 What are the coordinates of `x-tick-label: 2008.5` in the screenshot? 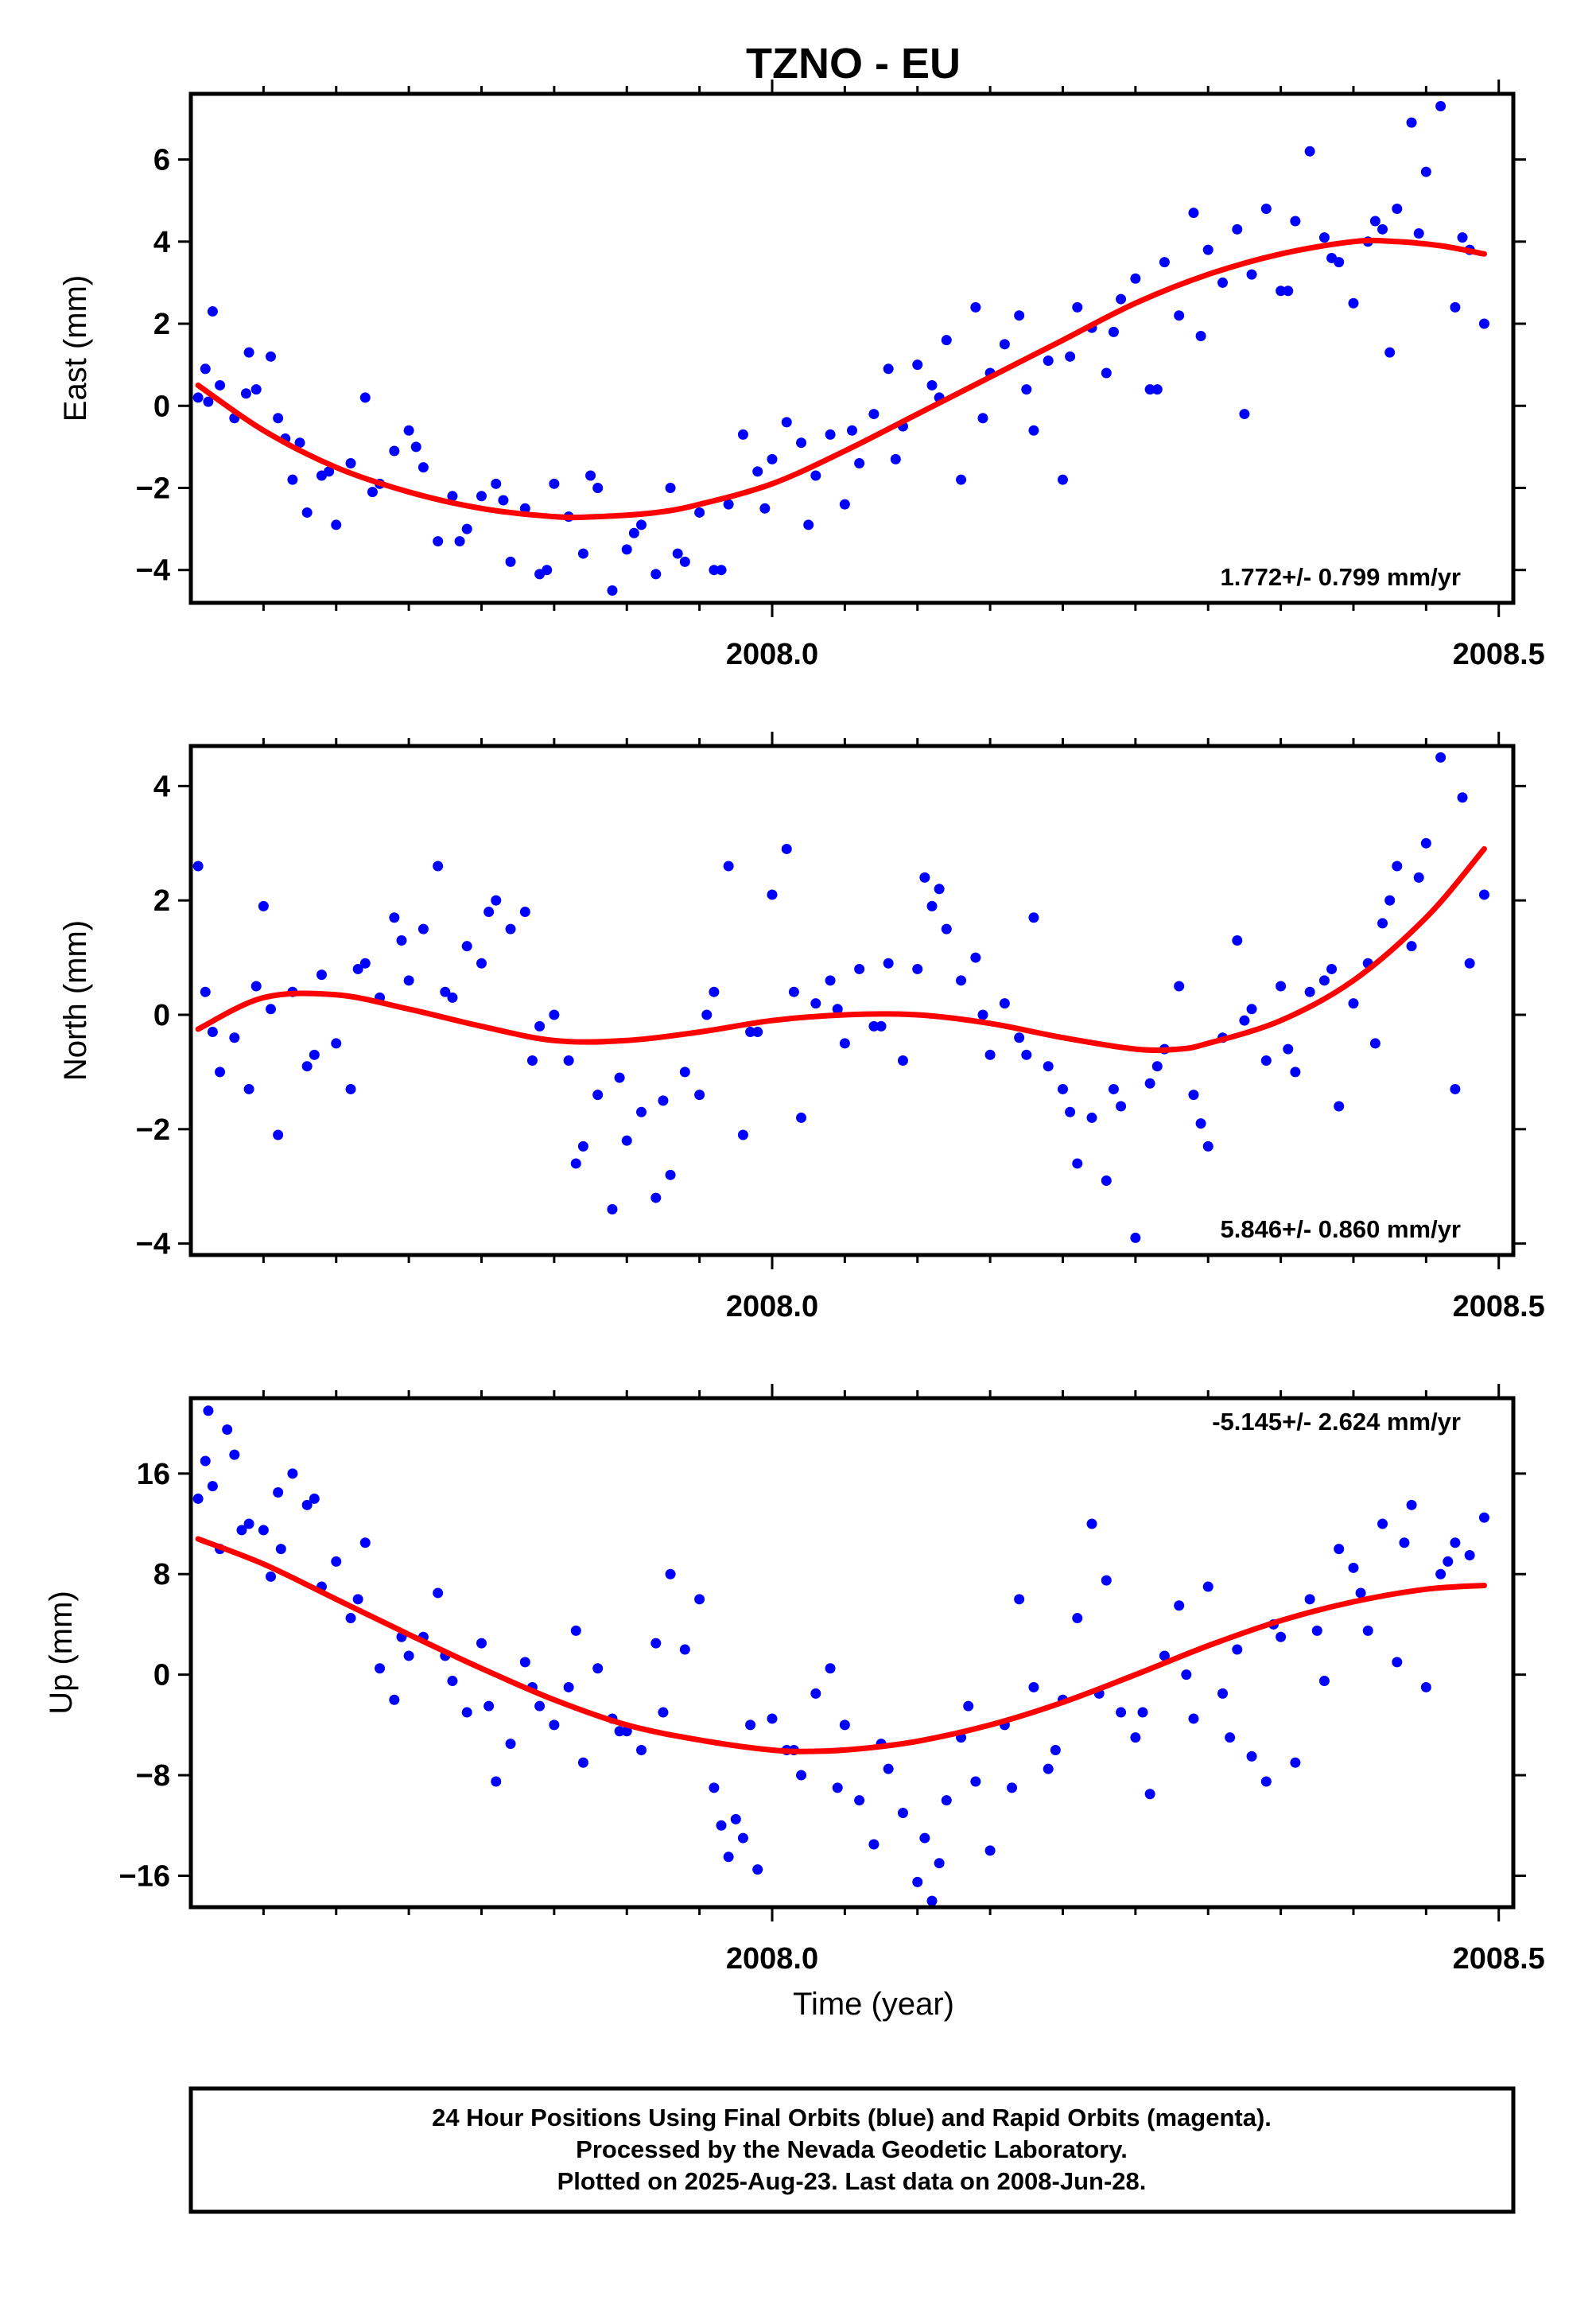 It's located at (1499, 655).